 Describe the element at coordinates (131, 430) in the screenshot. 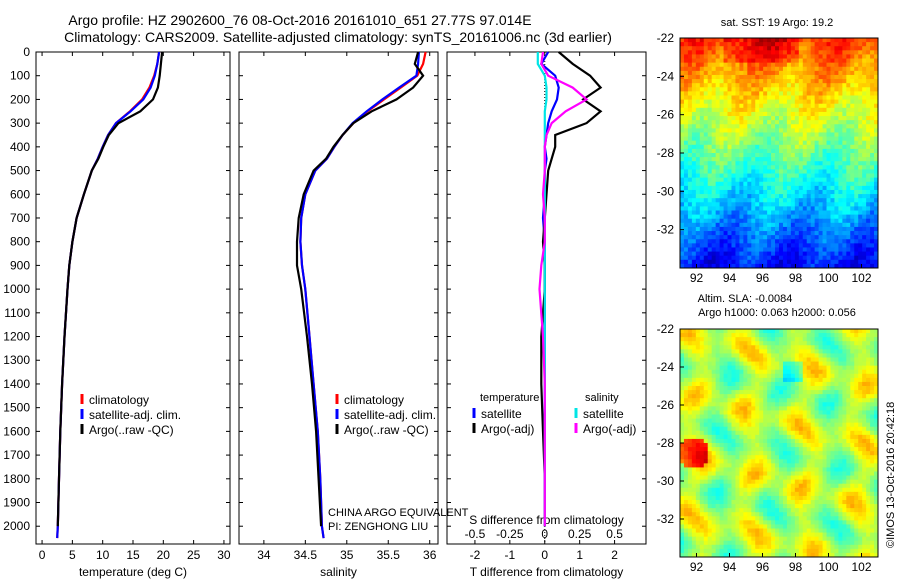

I see `legend-label: Argo(..raw -QC)` at that location.